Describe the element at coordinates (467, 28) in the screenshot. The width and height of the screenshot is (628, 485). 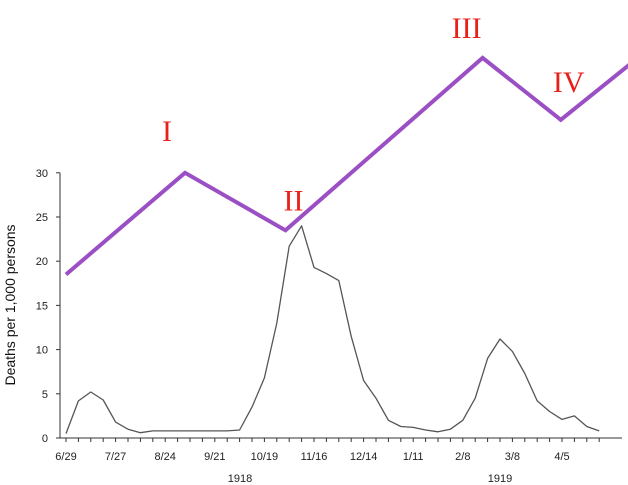
I see `wave-label: III` at that location.